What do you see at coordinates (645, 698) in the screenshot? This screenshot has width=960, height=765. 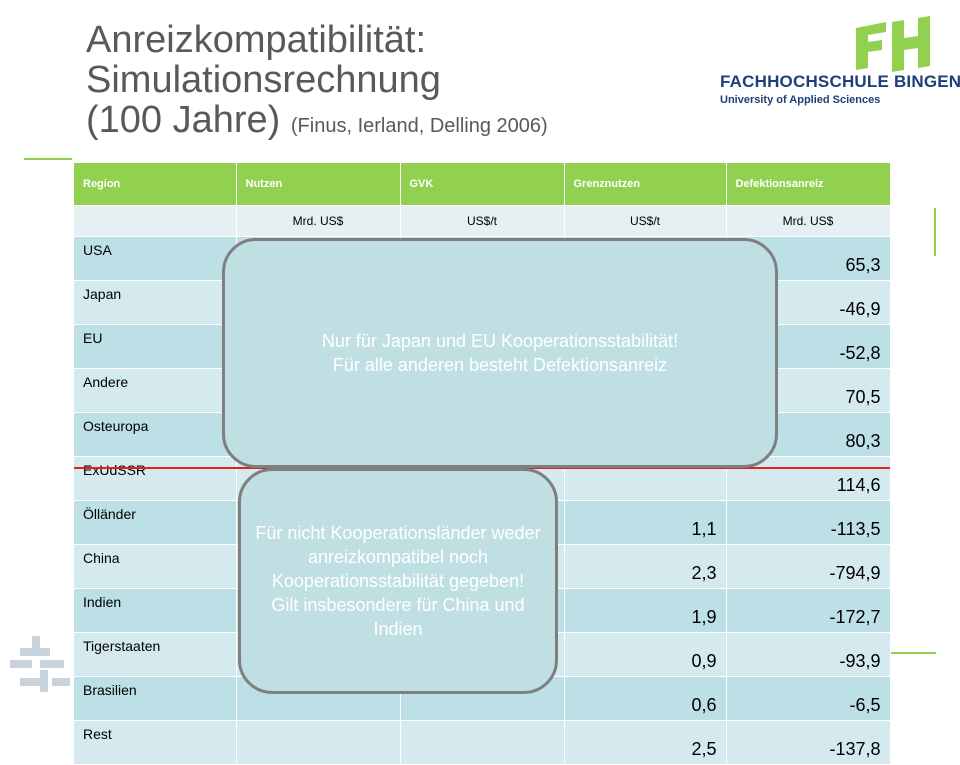 I see `cell-grenznutzen: 0,6` at bounding box center [645, 698].